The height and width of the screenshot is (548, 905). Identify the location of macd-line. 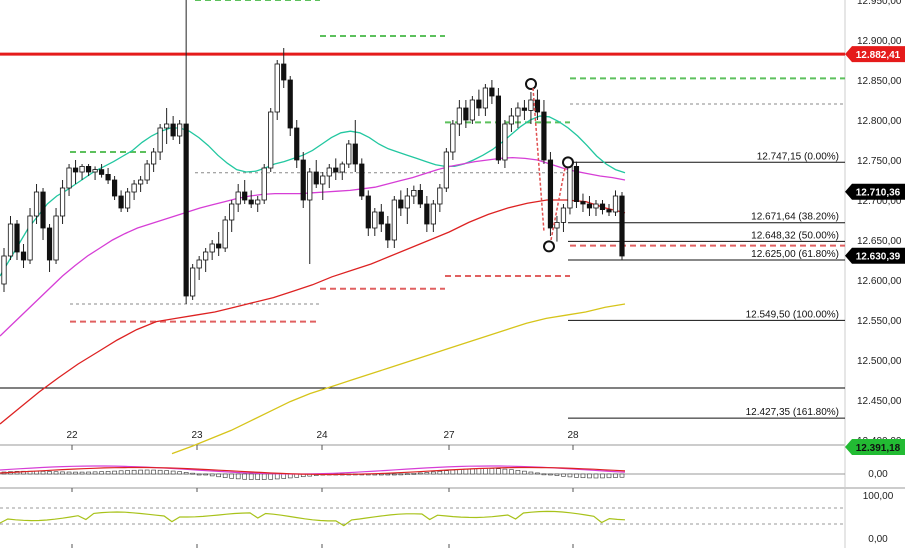
(313, 471).